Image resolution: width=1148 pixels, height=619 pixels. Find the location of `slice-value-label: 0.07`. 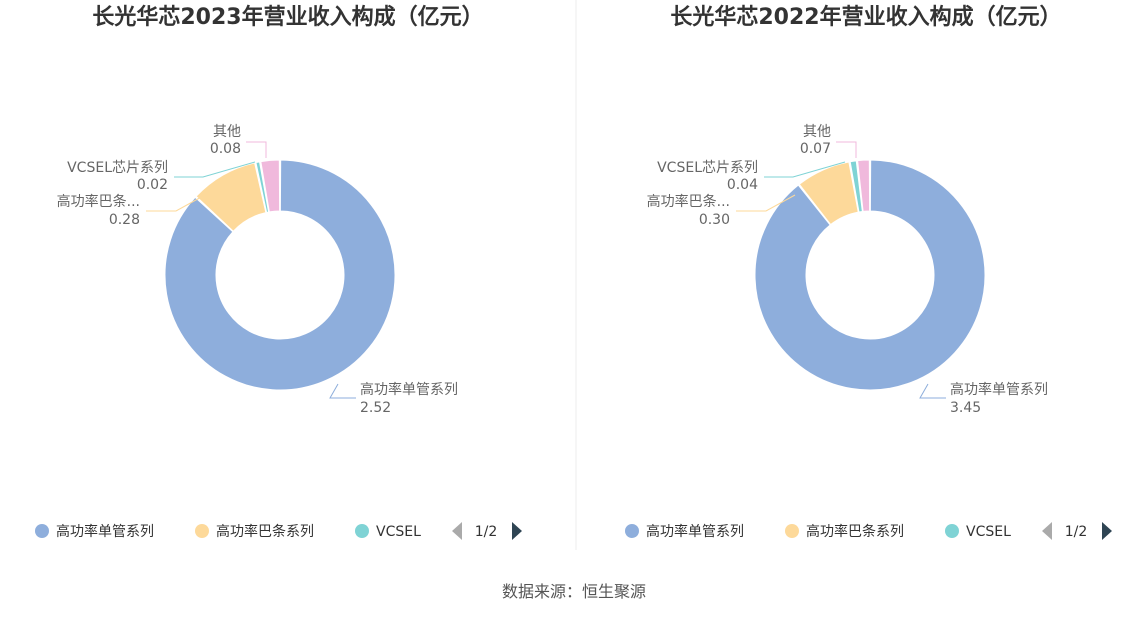

slice-value-label: 0.07 is located at coordinates (815, 149).